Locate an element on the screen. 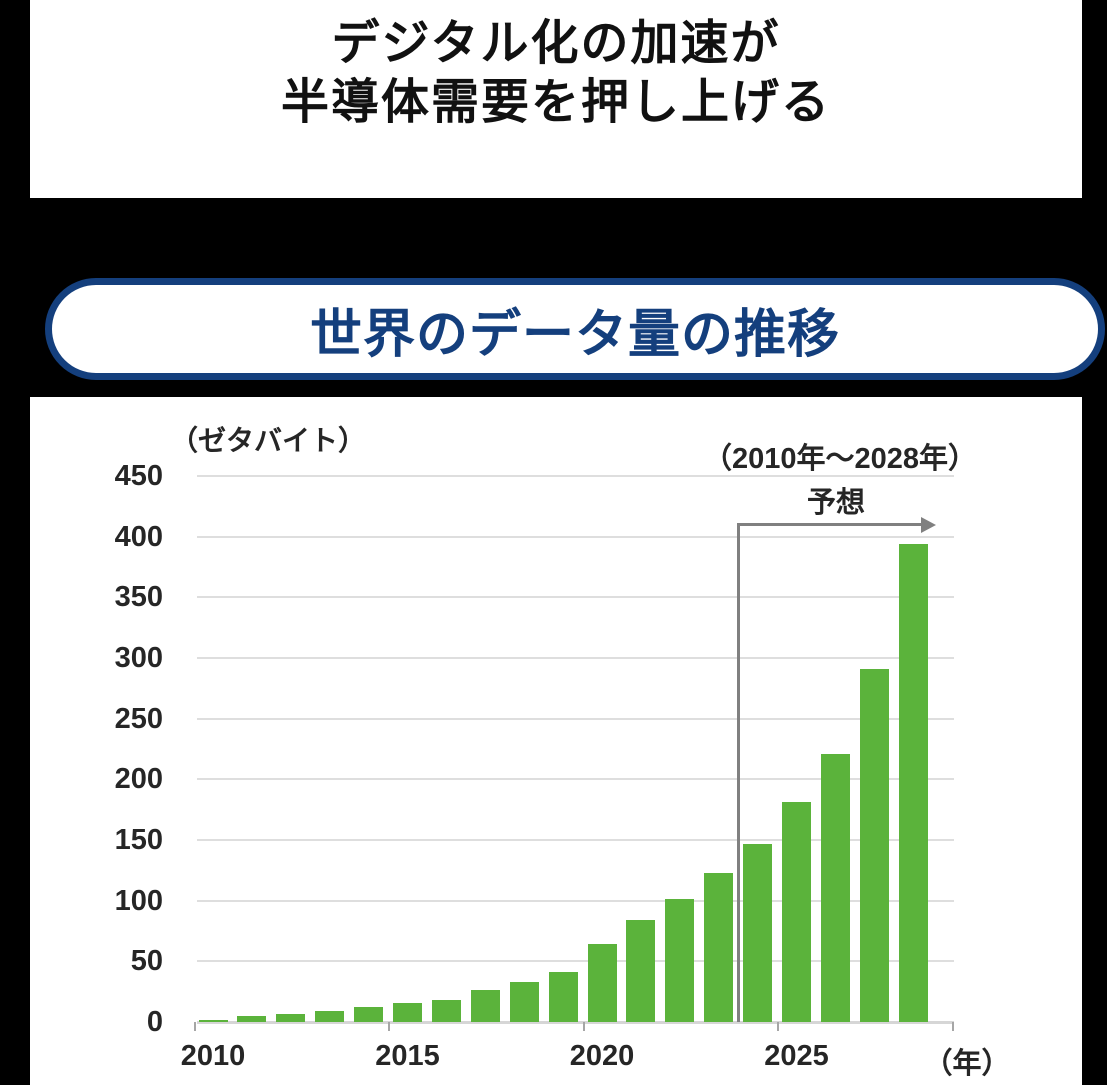 The height and width of the screenshot is (1085, 1107). bar-2026 is located at coordinates (835, 887).